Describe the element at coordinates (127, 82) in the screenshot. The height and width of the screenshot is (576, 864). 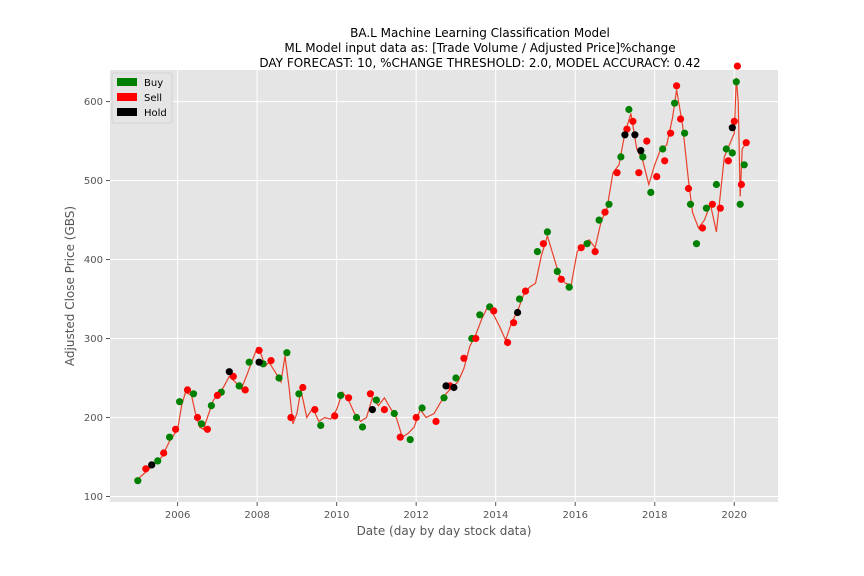
I see `legend-swatch-buy` at that location.